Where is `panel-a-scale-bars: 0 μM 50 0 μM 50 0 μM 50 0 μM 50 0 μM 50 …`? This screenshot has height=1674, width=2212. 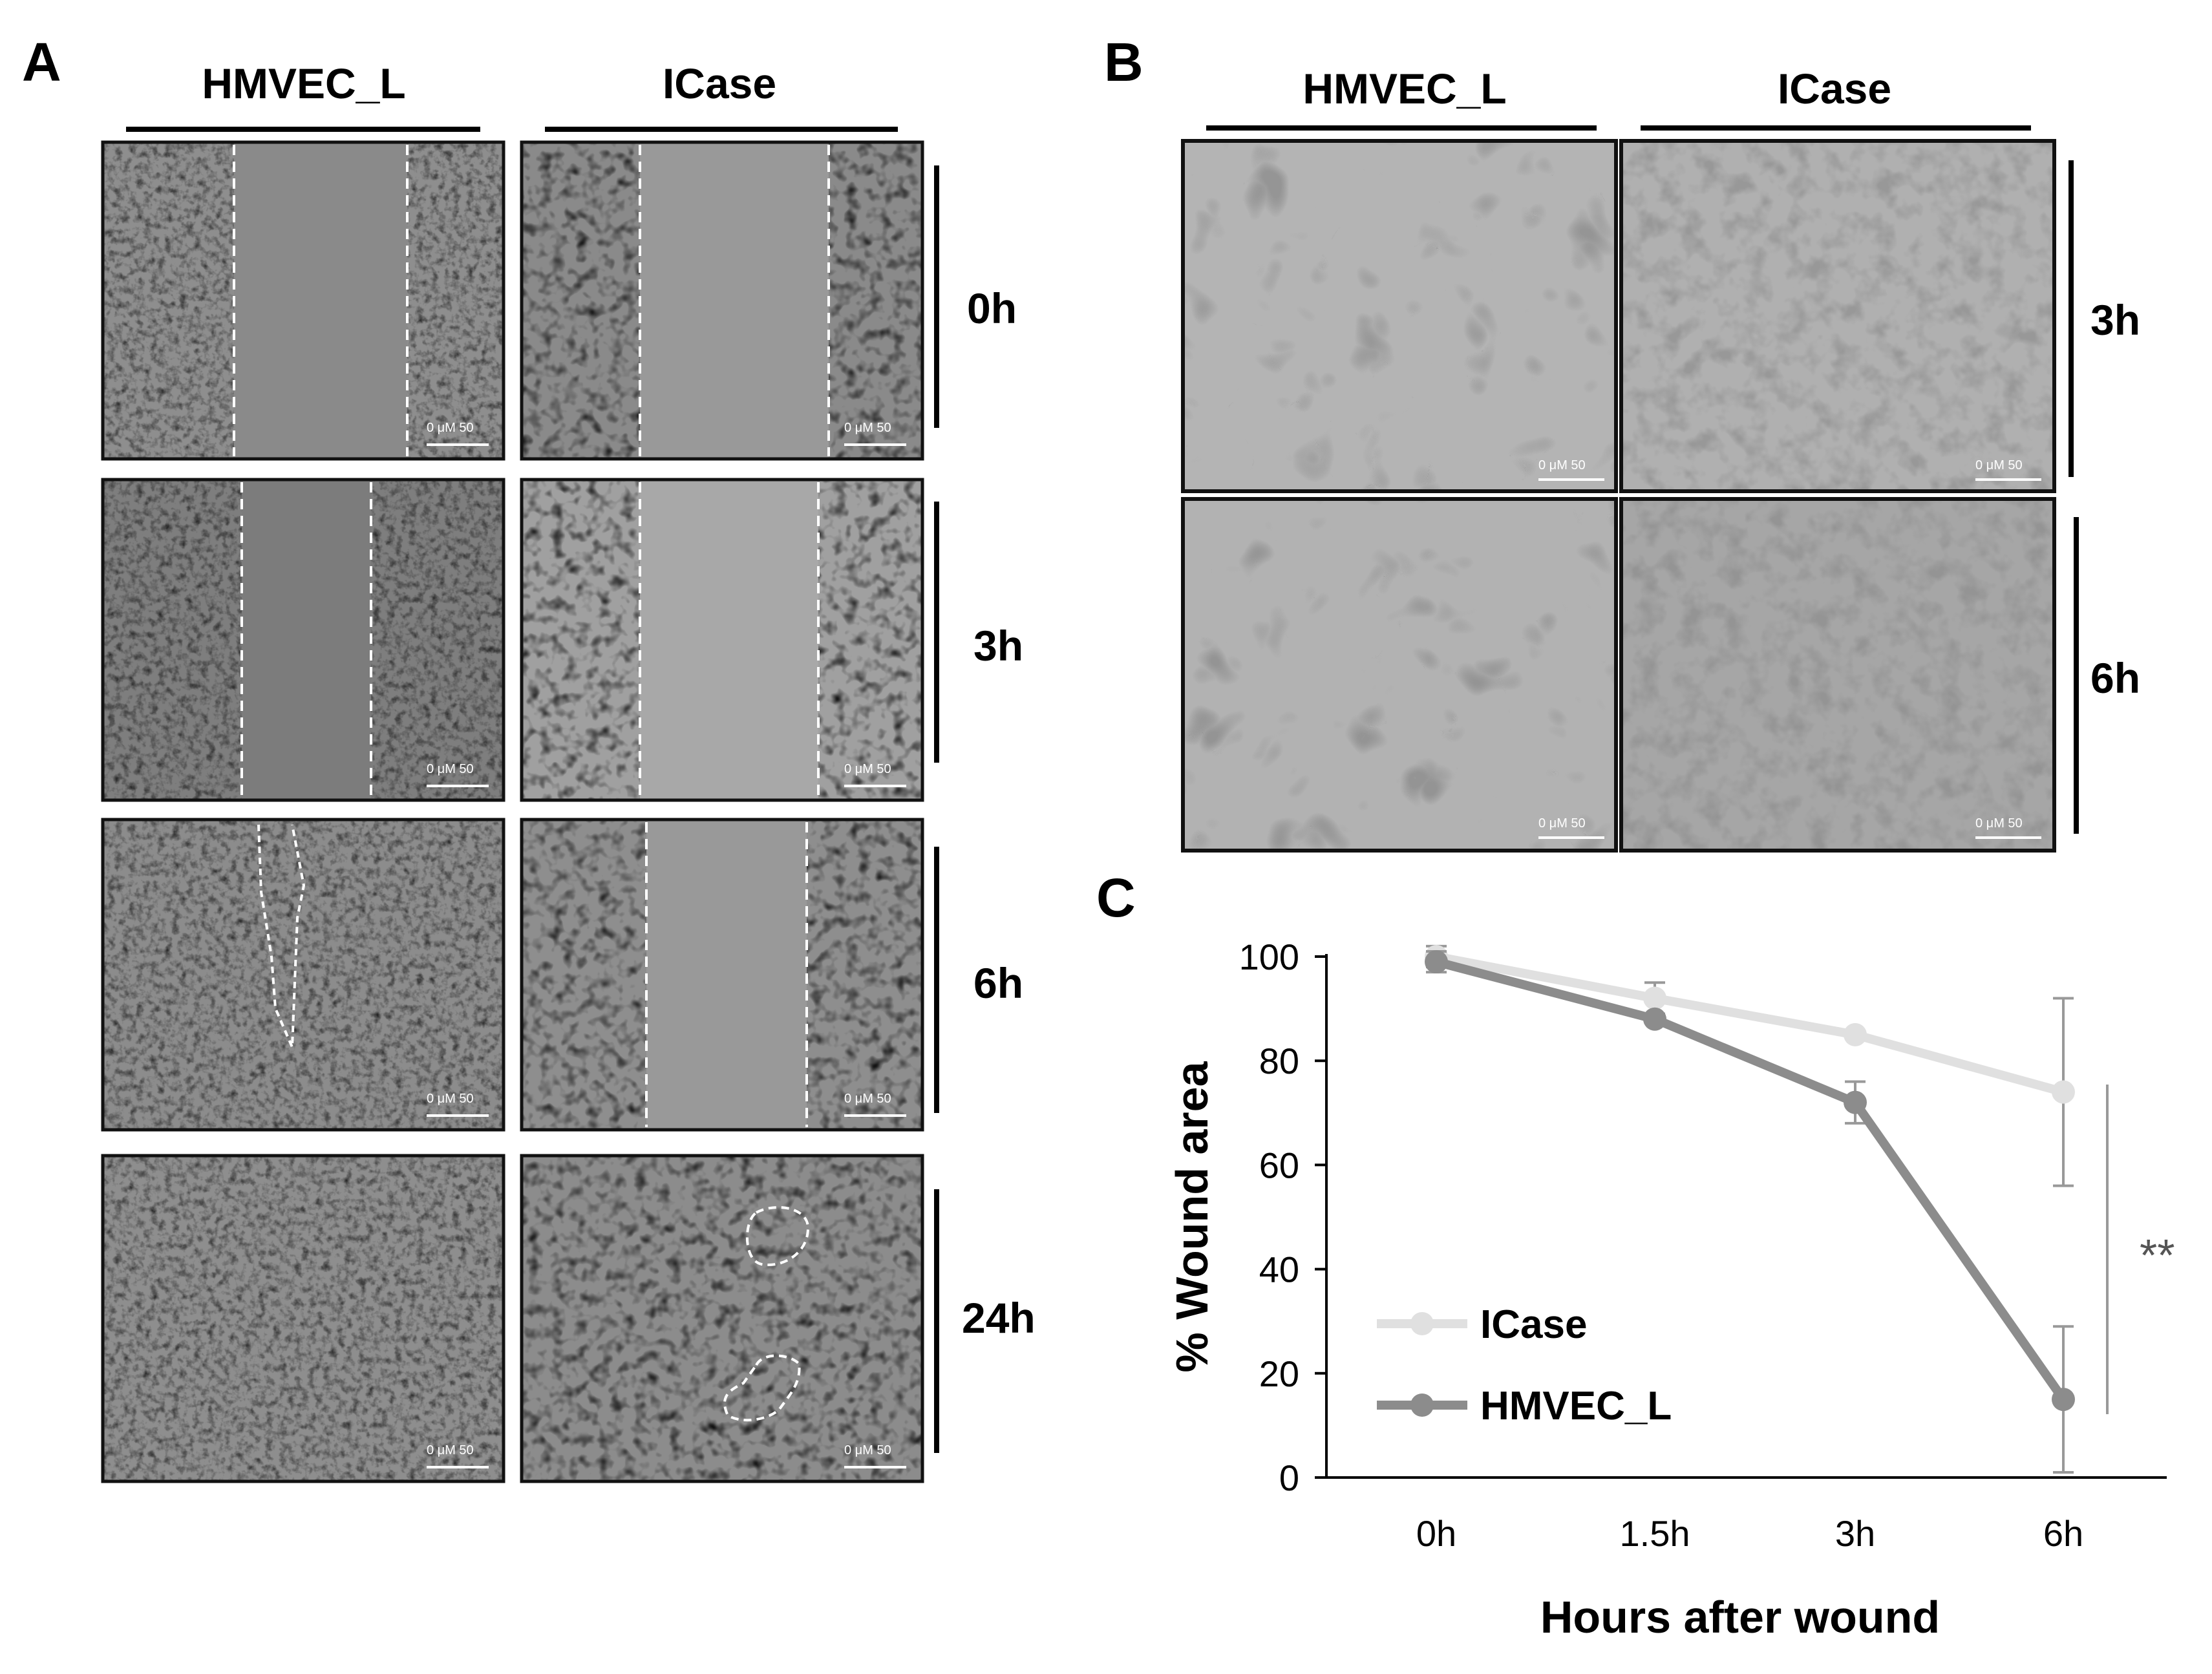
panel-a-scale-bars: 0 μM 50 0 μM 50 0 μM 50 0 μM 50 0 μM 50 … is located at coordinates (667, 944).